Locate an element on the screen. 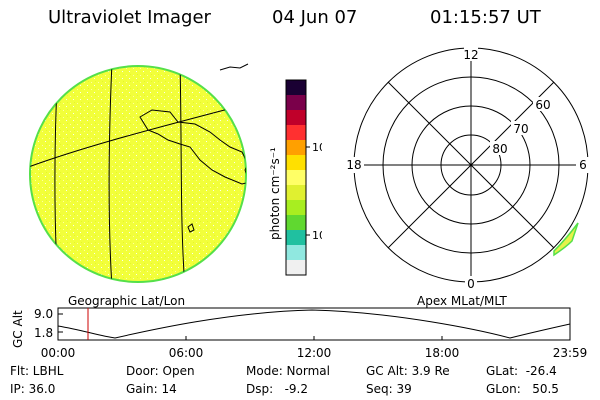  mlt-label-18: 18 is located at coordinates (353, 165).